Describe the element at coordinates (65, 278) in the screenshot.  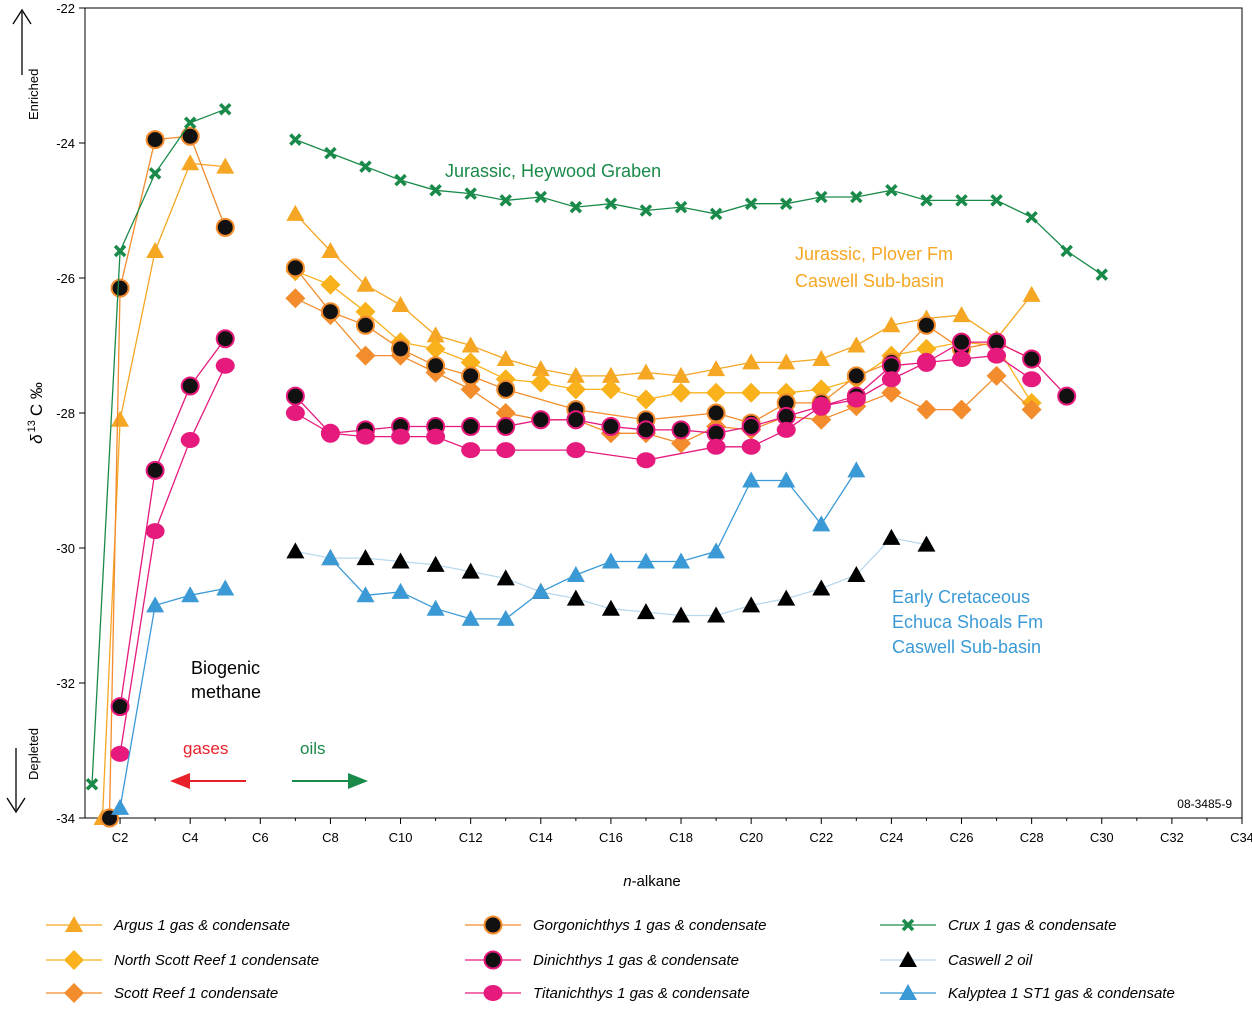
I see `y-tick-label: -26` at that location.